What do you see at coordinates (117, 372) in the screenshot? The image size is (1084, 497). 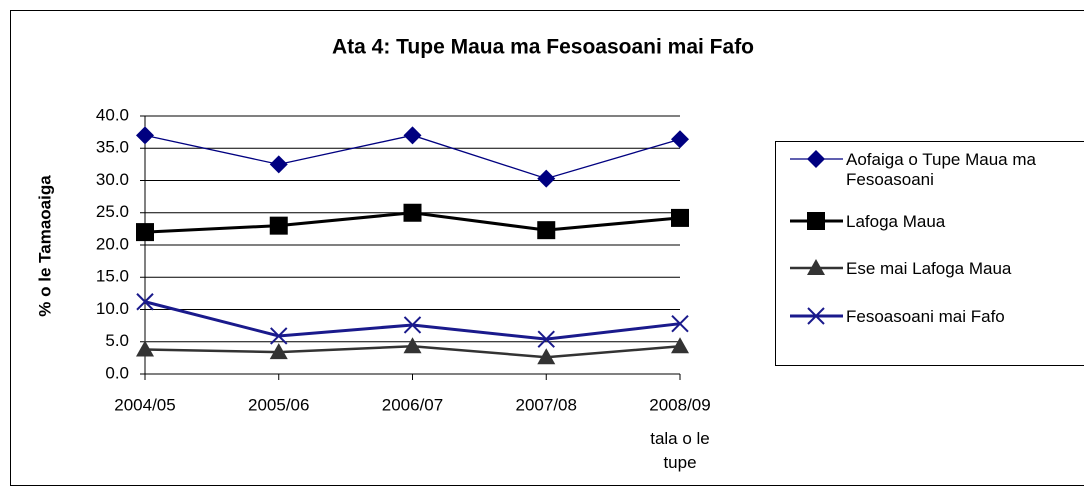 I see `y-tick-label: 0.0` at bounding box center [117, 372].